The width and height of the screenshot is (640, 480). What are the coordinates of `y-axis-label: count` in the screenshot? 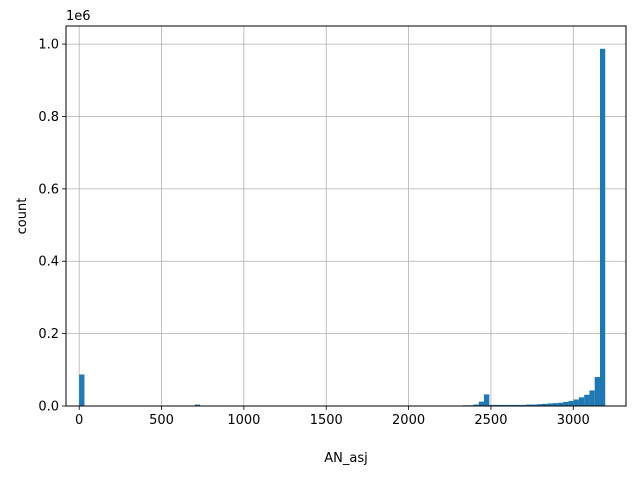 It's located at (22, 216).